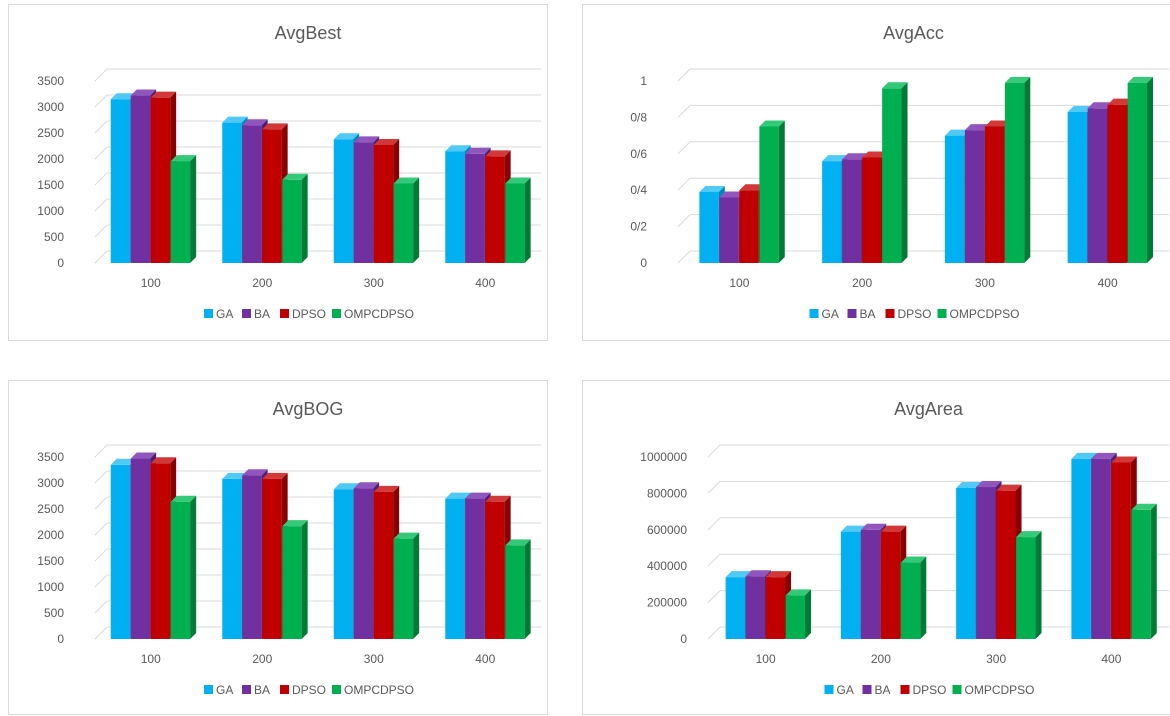  What do you see at coordinates (50, 133) in the screenshot?
I see `y-tick-label: 2500` at bounding box center [50, 133].